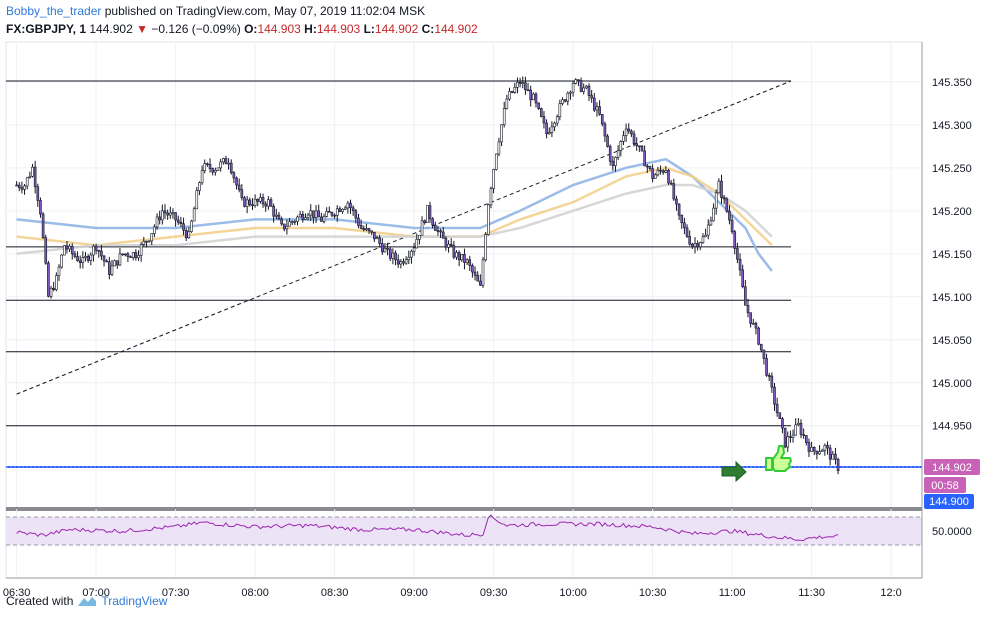 Image resolution: width=988 pixels, height=618 pixels. Describe the element at coordinates (369, 29) in the screenshot. I see `low-label: L:` at that location.